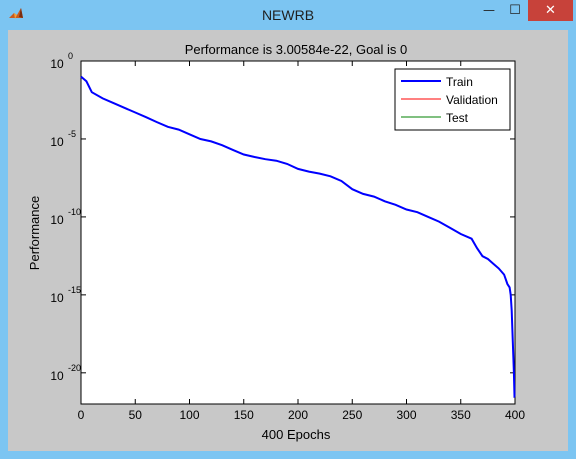 This screenshot has width=576, height=459. Describe the element at coordinates (572, 244) in the screenshot. I see `window-border-right` at that location.